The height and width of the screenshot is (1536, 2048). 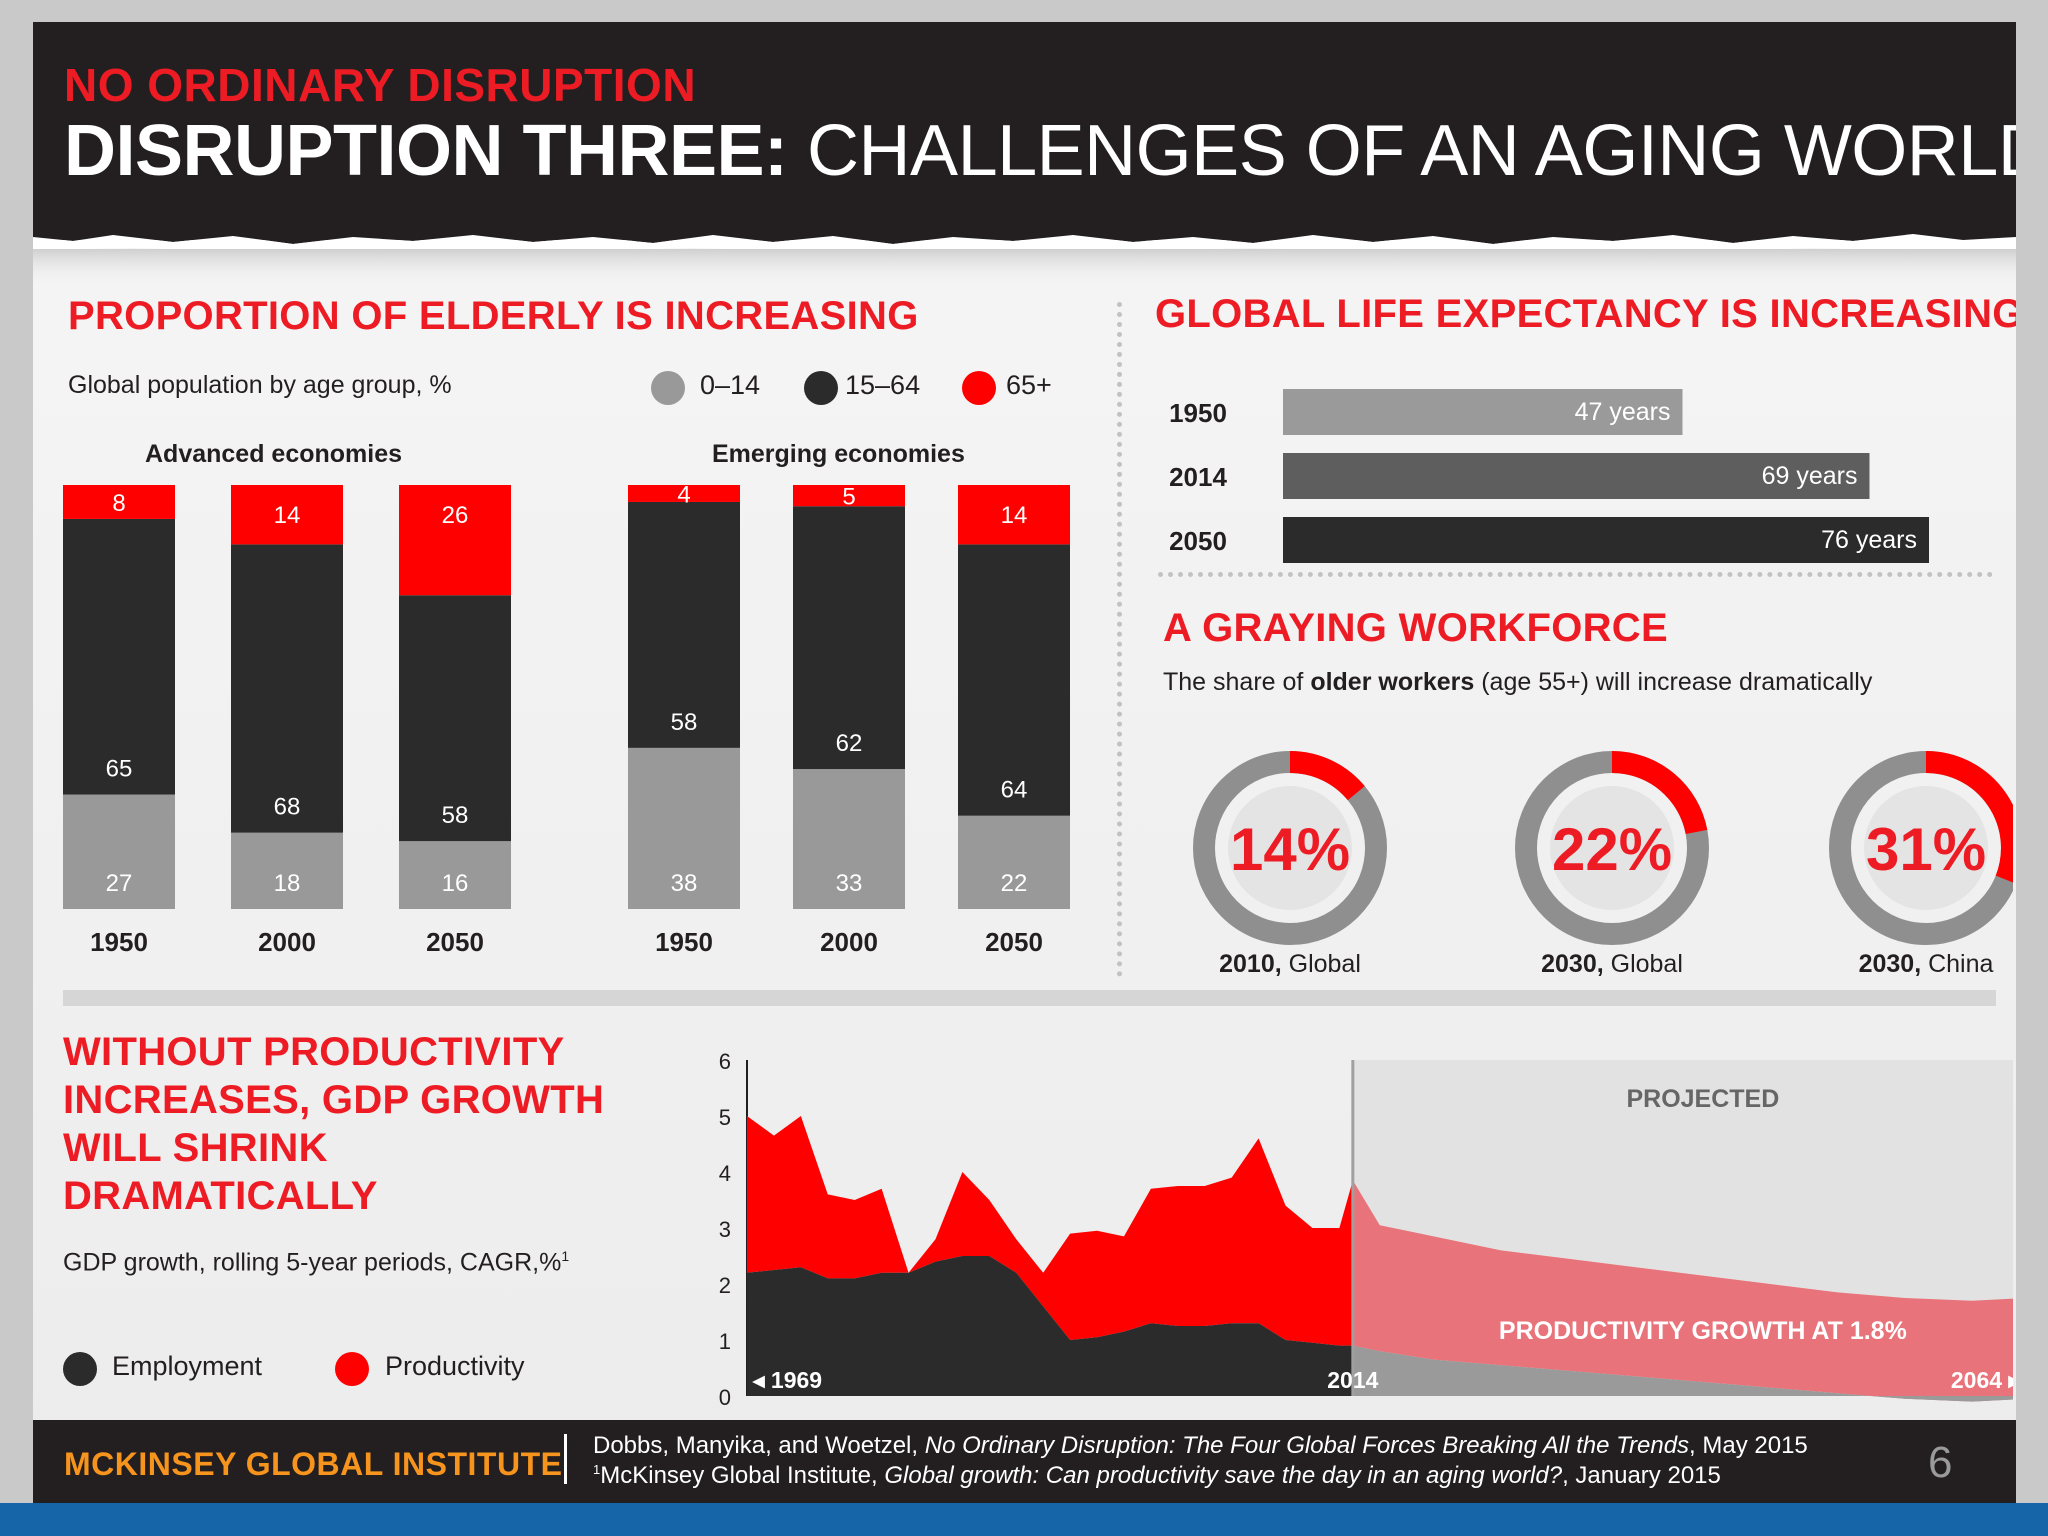 What do you see at coordinates (725, 1117) in the screenshot?
I see `y-tick-label: 5` at bounding box center [725, 1117].